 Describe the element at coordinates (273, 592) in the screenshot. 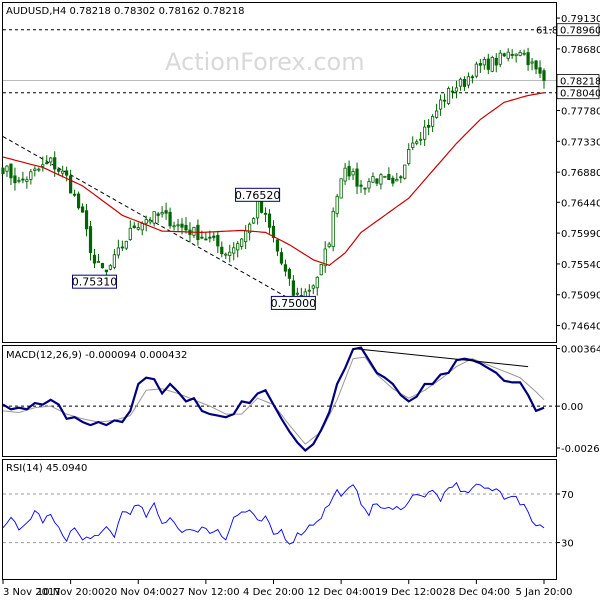

I see `xtick-label: 4 Dec 20:00` at that location.